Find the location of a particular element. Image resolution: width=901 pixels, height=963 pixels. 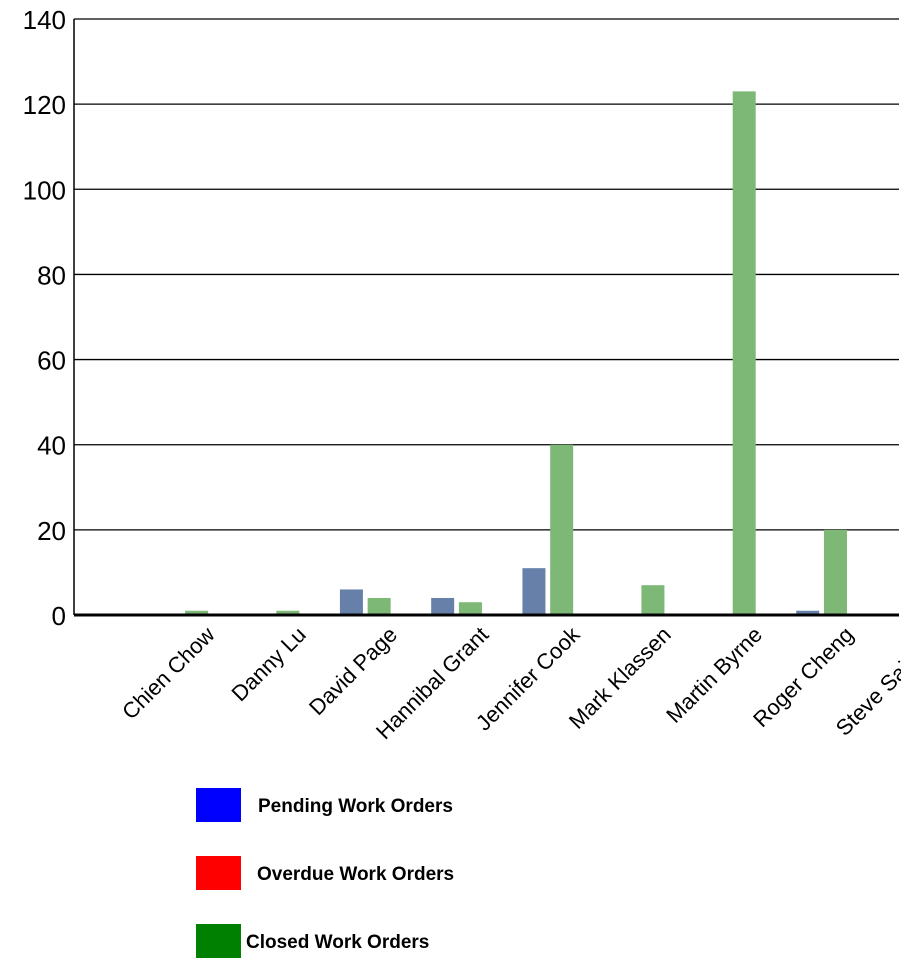

y-tick-label: 20 is located at coordinates (51, 531).